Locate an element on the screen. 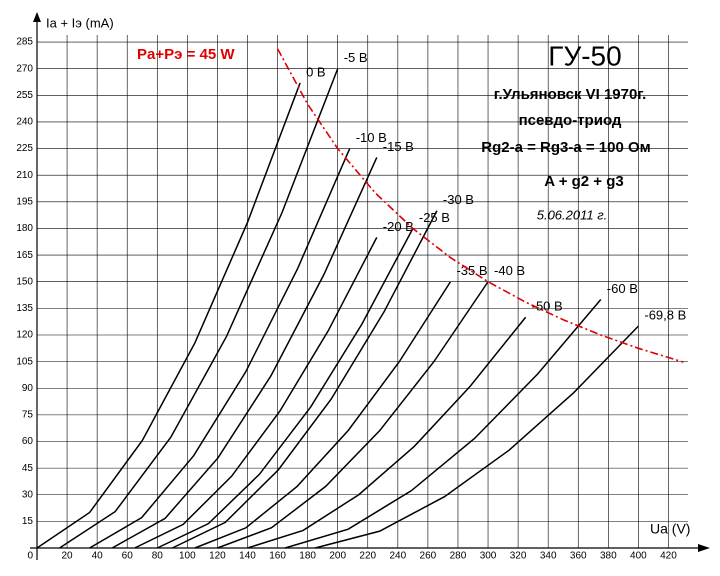  x-tick-label: 60 is located at coordinates (128, 556).